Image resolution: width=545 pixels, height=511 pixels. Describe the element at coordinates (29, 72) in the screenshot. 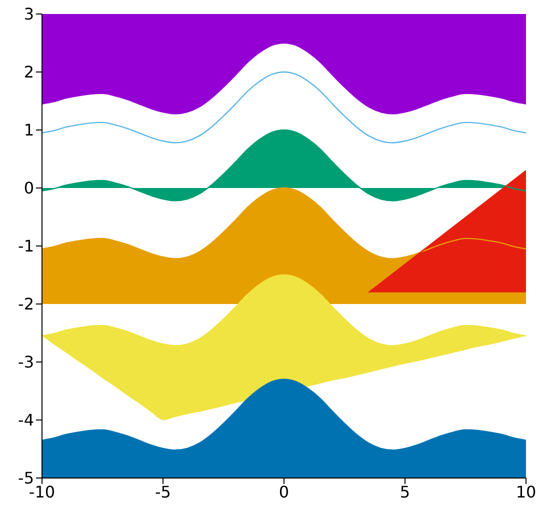

I see `y-tick-label: 2` at that location.